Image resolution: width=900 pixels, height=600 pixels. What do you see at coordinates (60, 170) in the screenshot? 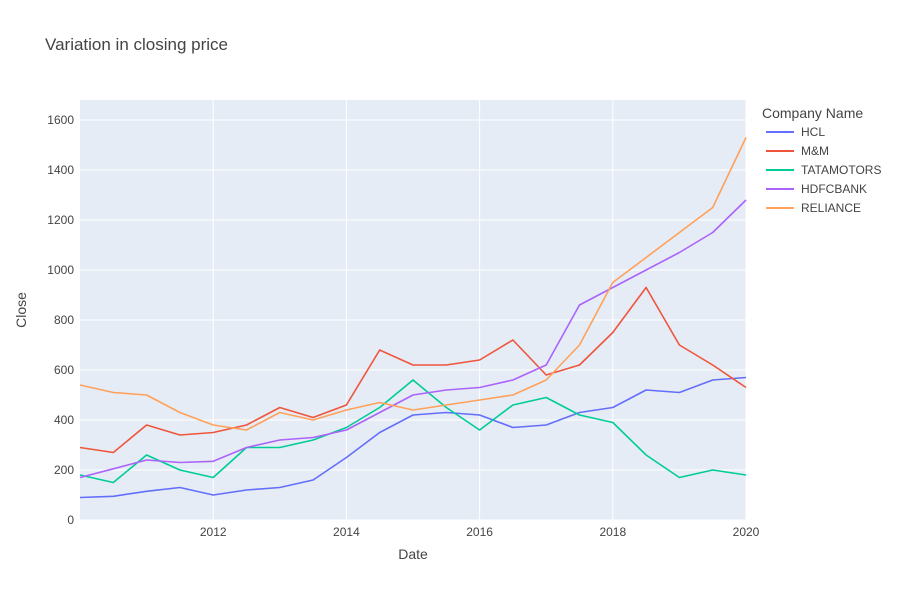
I see `y-tick-label: 1400` at bounding box center [60, 170].